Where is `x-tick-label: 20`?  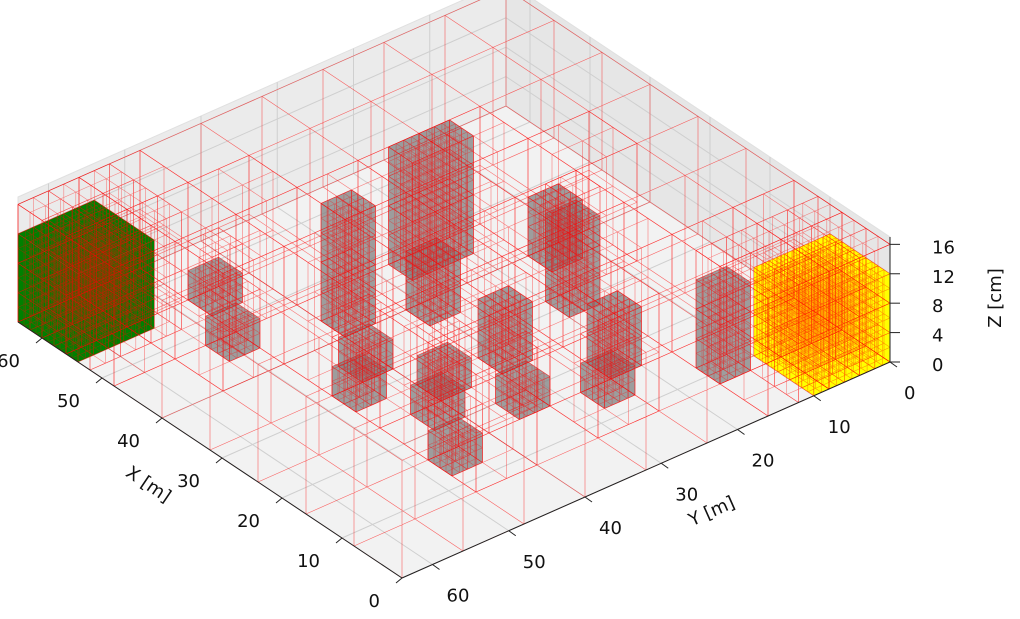 x-tick-label: 20 is located at coordinates (248, 521).